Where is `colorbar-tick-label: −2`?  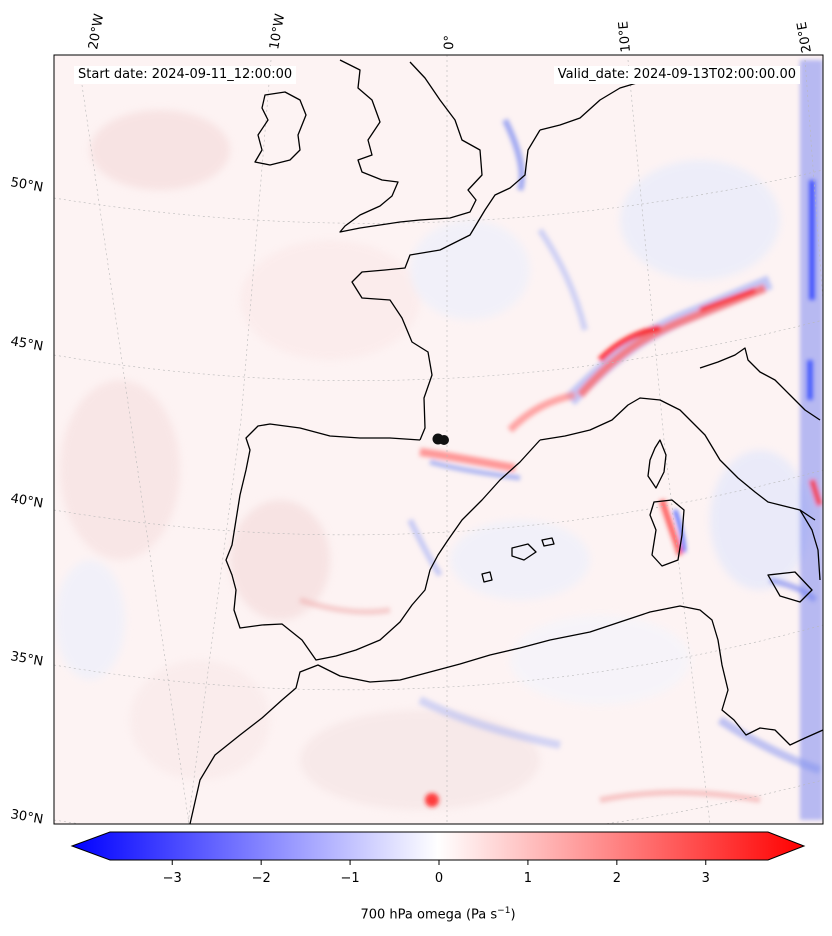 colorbar-tick-label: −2 is located at coordinates (261, 878).